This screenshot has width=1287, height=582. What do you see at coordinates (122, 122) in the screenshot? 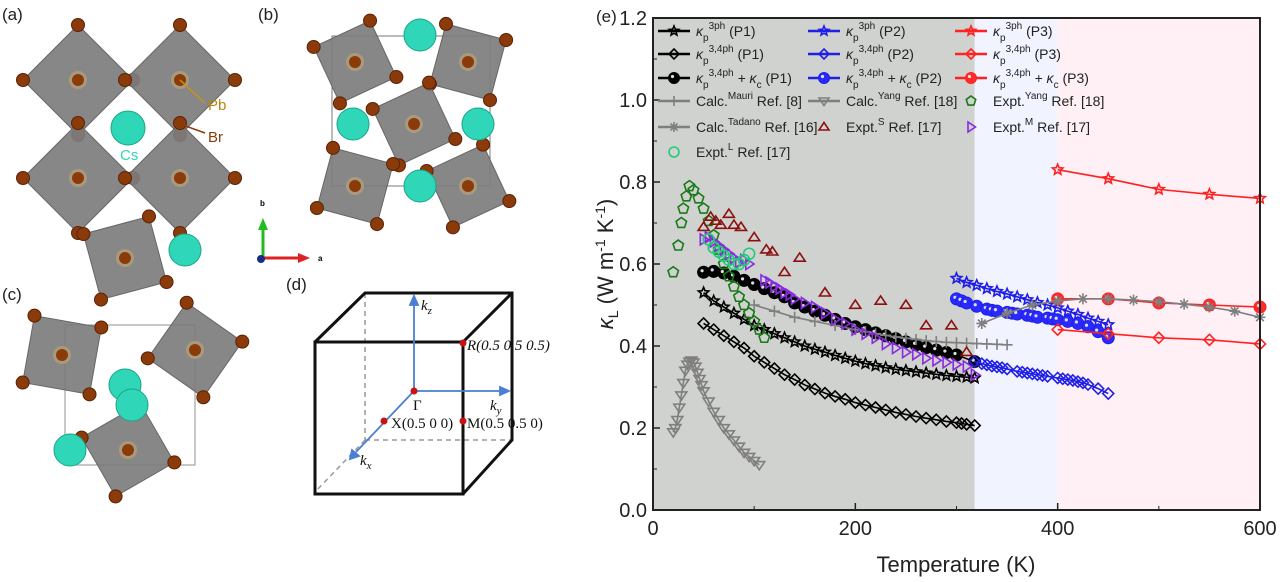
I see `panel-a-structure: (a) Cs Pb Br` at bounding box center [122, 122].